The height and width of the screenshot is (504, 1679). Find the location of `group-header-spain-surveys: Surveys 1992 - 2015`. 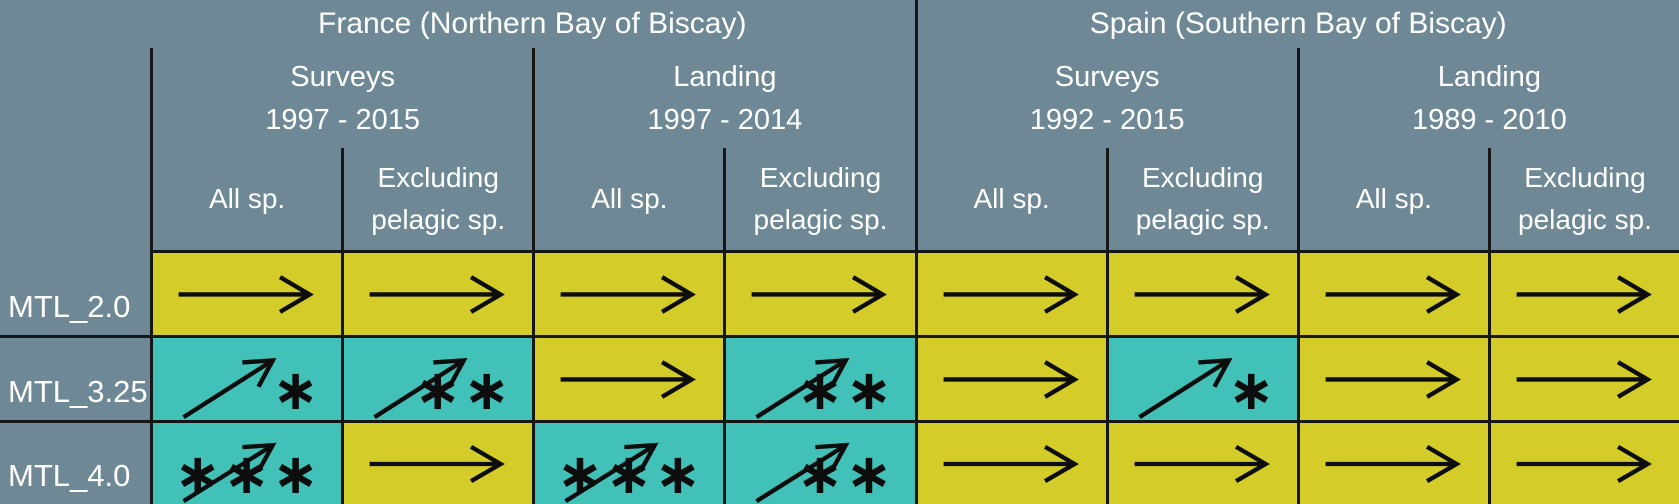

group-header-spain-surveys: Surveys 1992 - 2015 is located at coordinates (1105, 98).